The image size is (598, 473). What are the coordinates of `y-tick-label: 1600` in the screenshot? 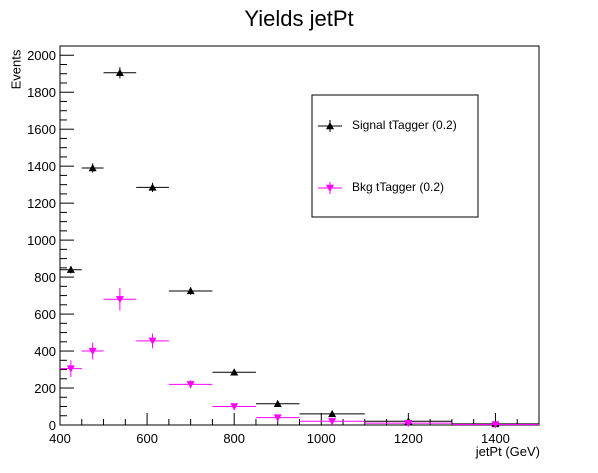 It's located at (41, 129).